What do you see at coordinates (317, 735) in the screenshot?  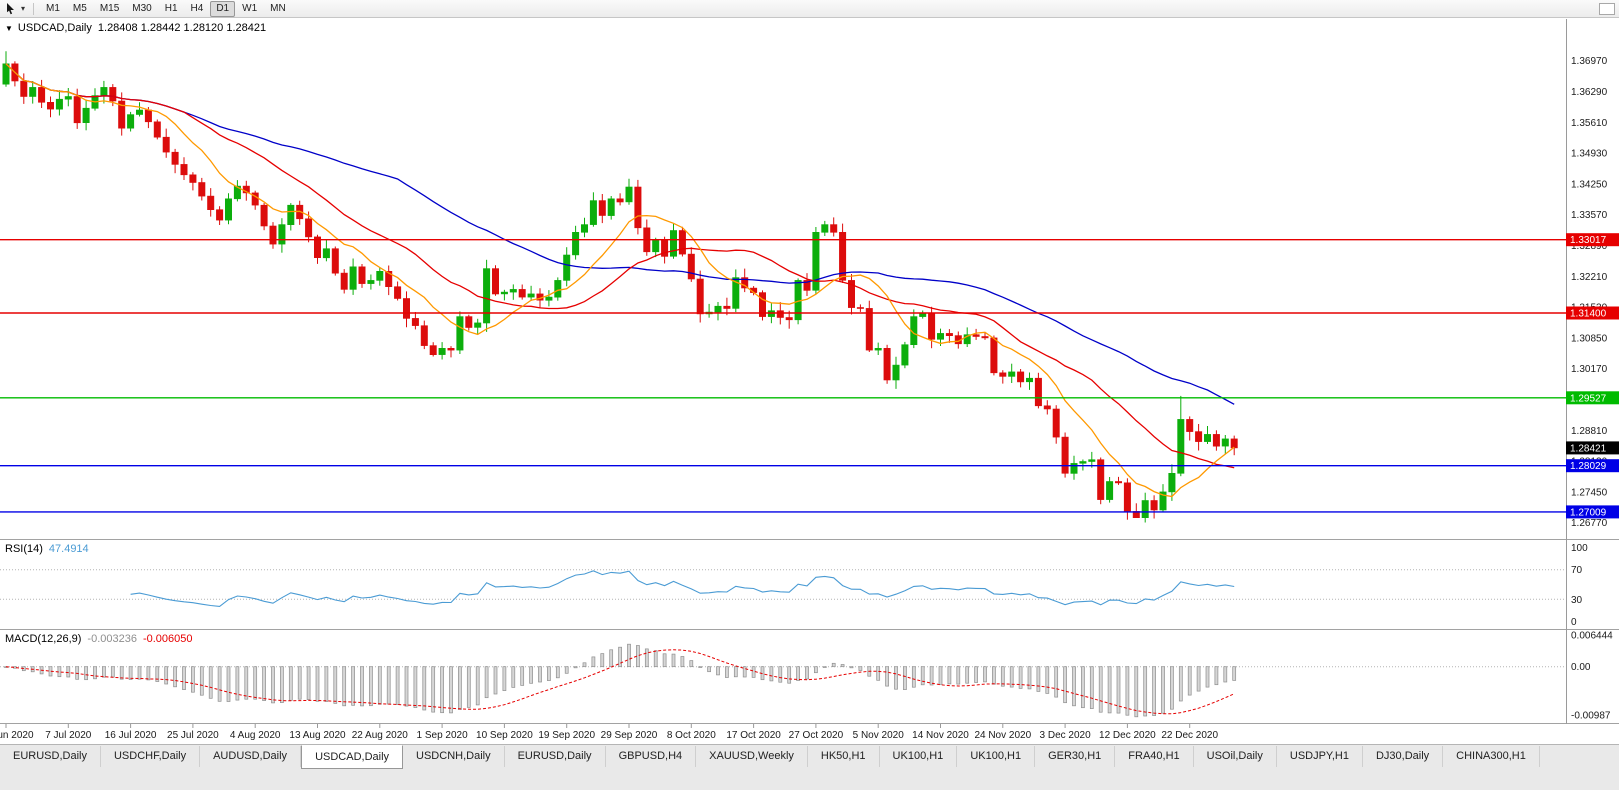 I see `date-tick-label: 13 Aug 2020` at bounding box center [317, 735].